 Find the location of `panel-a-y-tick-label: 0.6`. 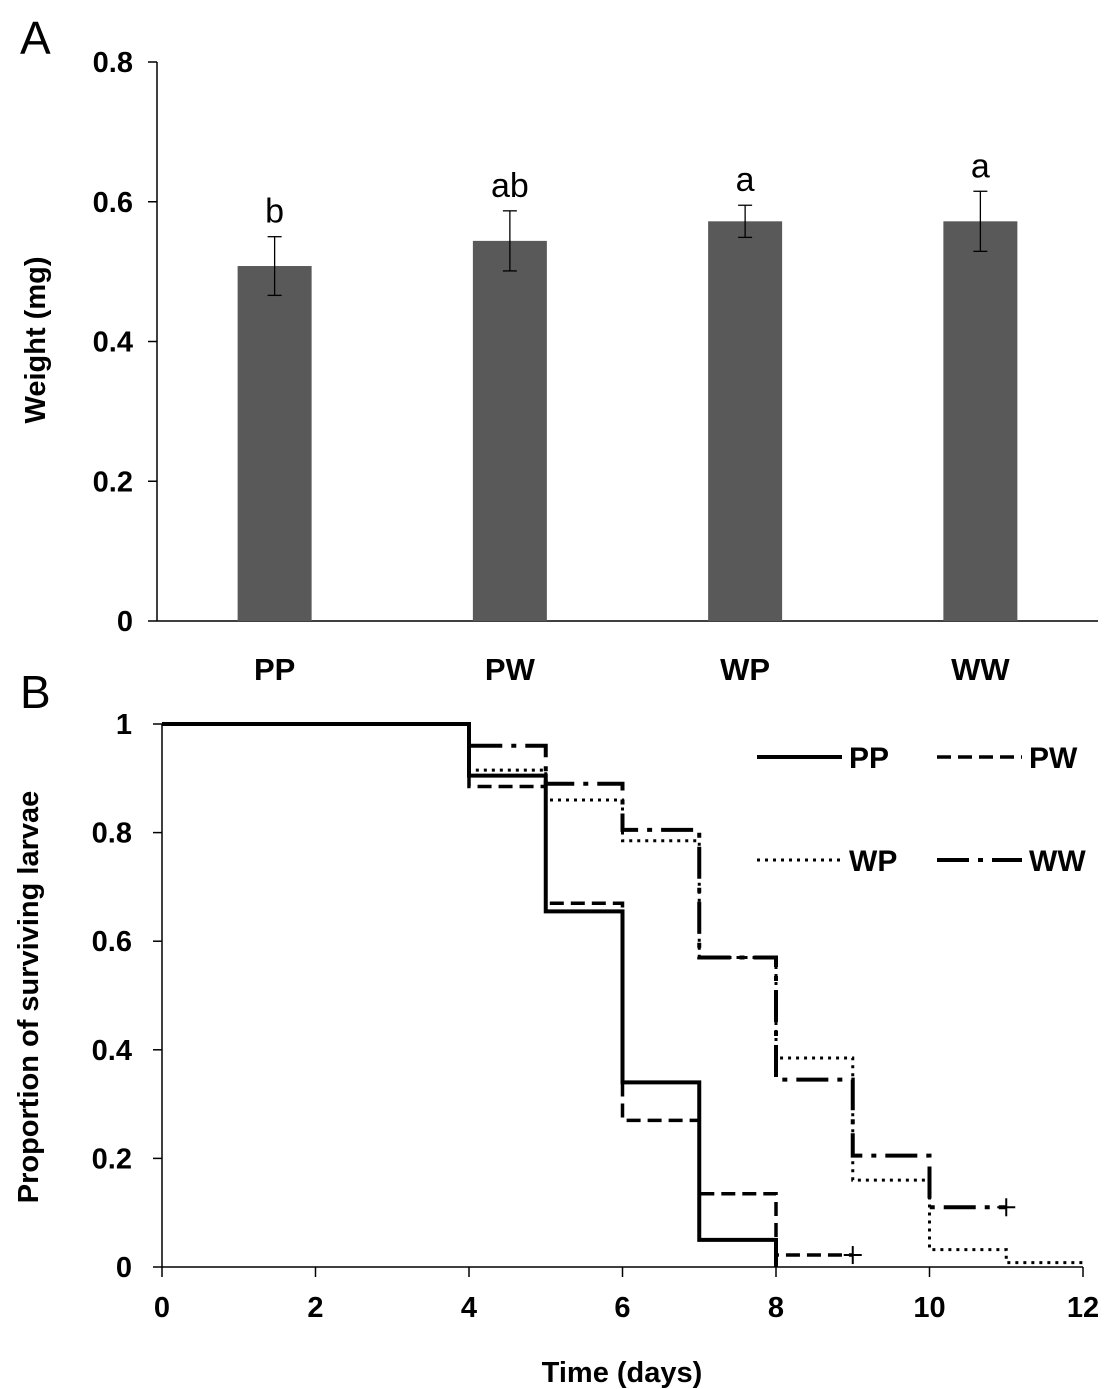

panel-a-y-tick-label: 0.6 is located at coordinates (113, 203).